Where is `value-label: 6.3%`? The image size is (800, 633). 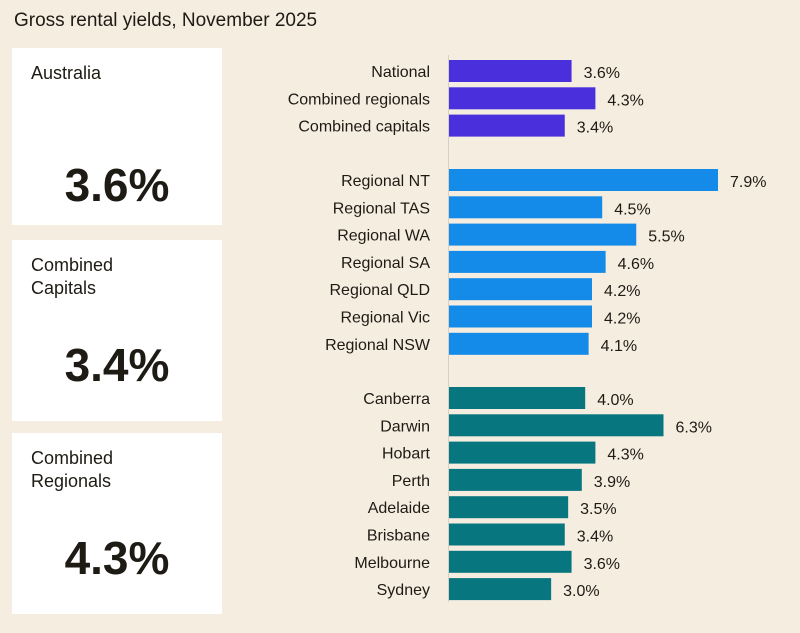
value-label: 6.3% is located at coordinates (694, 427).